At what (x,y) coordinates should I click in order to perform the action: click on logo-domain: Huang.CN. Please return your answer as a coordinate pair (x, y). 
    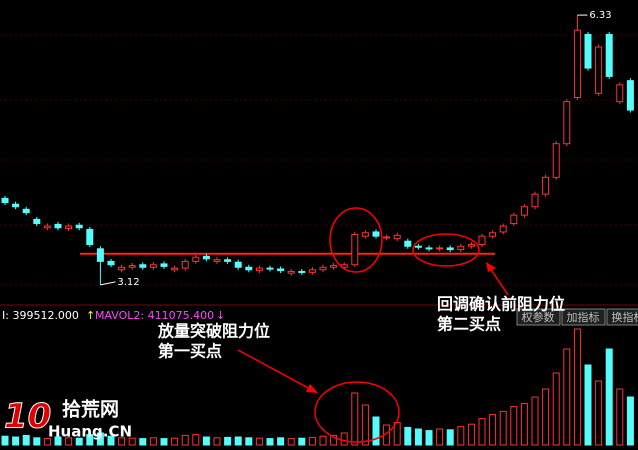
    Looking at the image, I should click on (90, 432).